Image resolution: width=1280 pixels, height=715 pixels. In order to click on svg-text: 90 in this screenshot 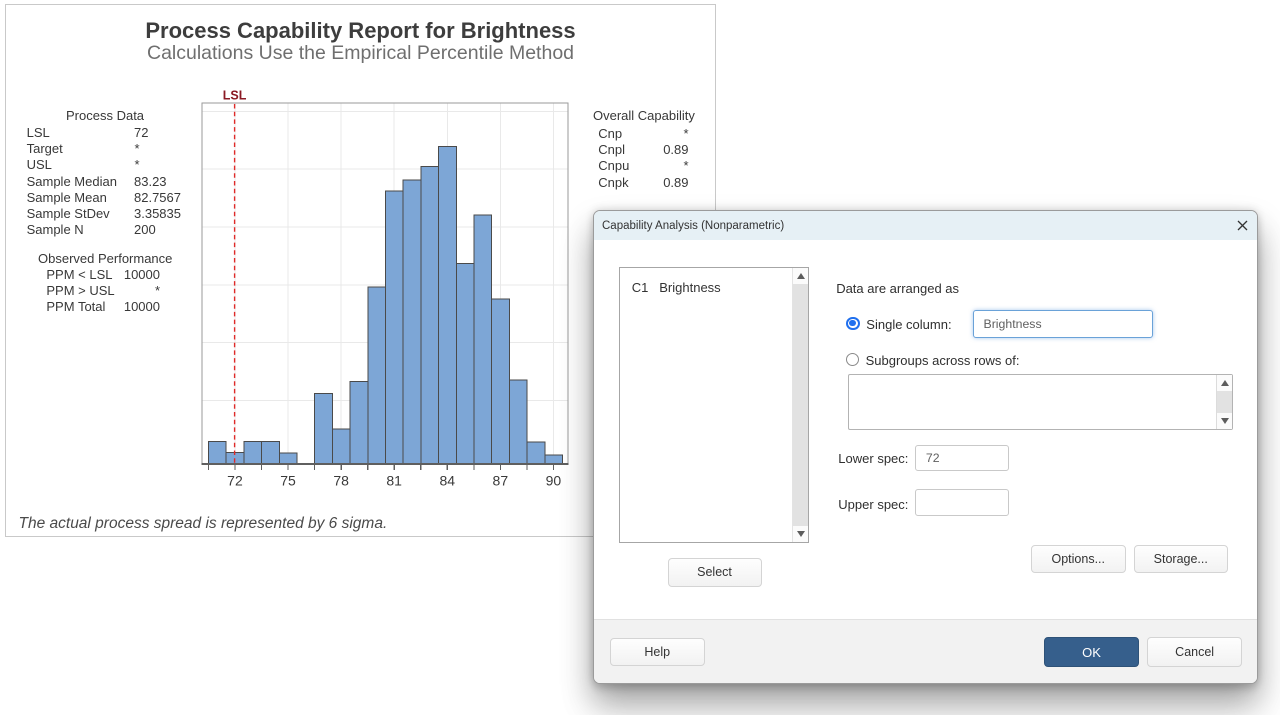, I will do `click(554, 481)`.